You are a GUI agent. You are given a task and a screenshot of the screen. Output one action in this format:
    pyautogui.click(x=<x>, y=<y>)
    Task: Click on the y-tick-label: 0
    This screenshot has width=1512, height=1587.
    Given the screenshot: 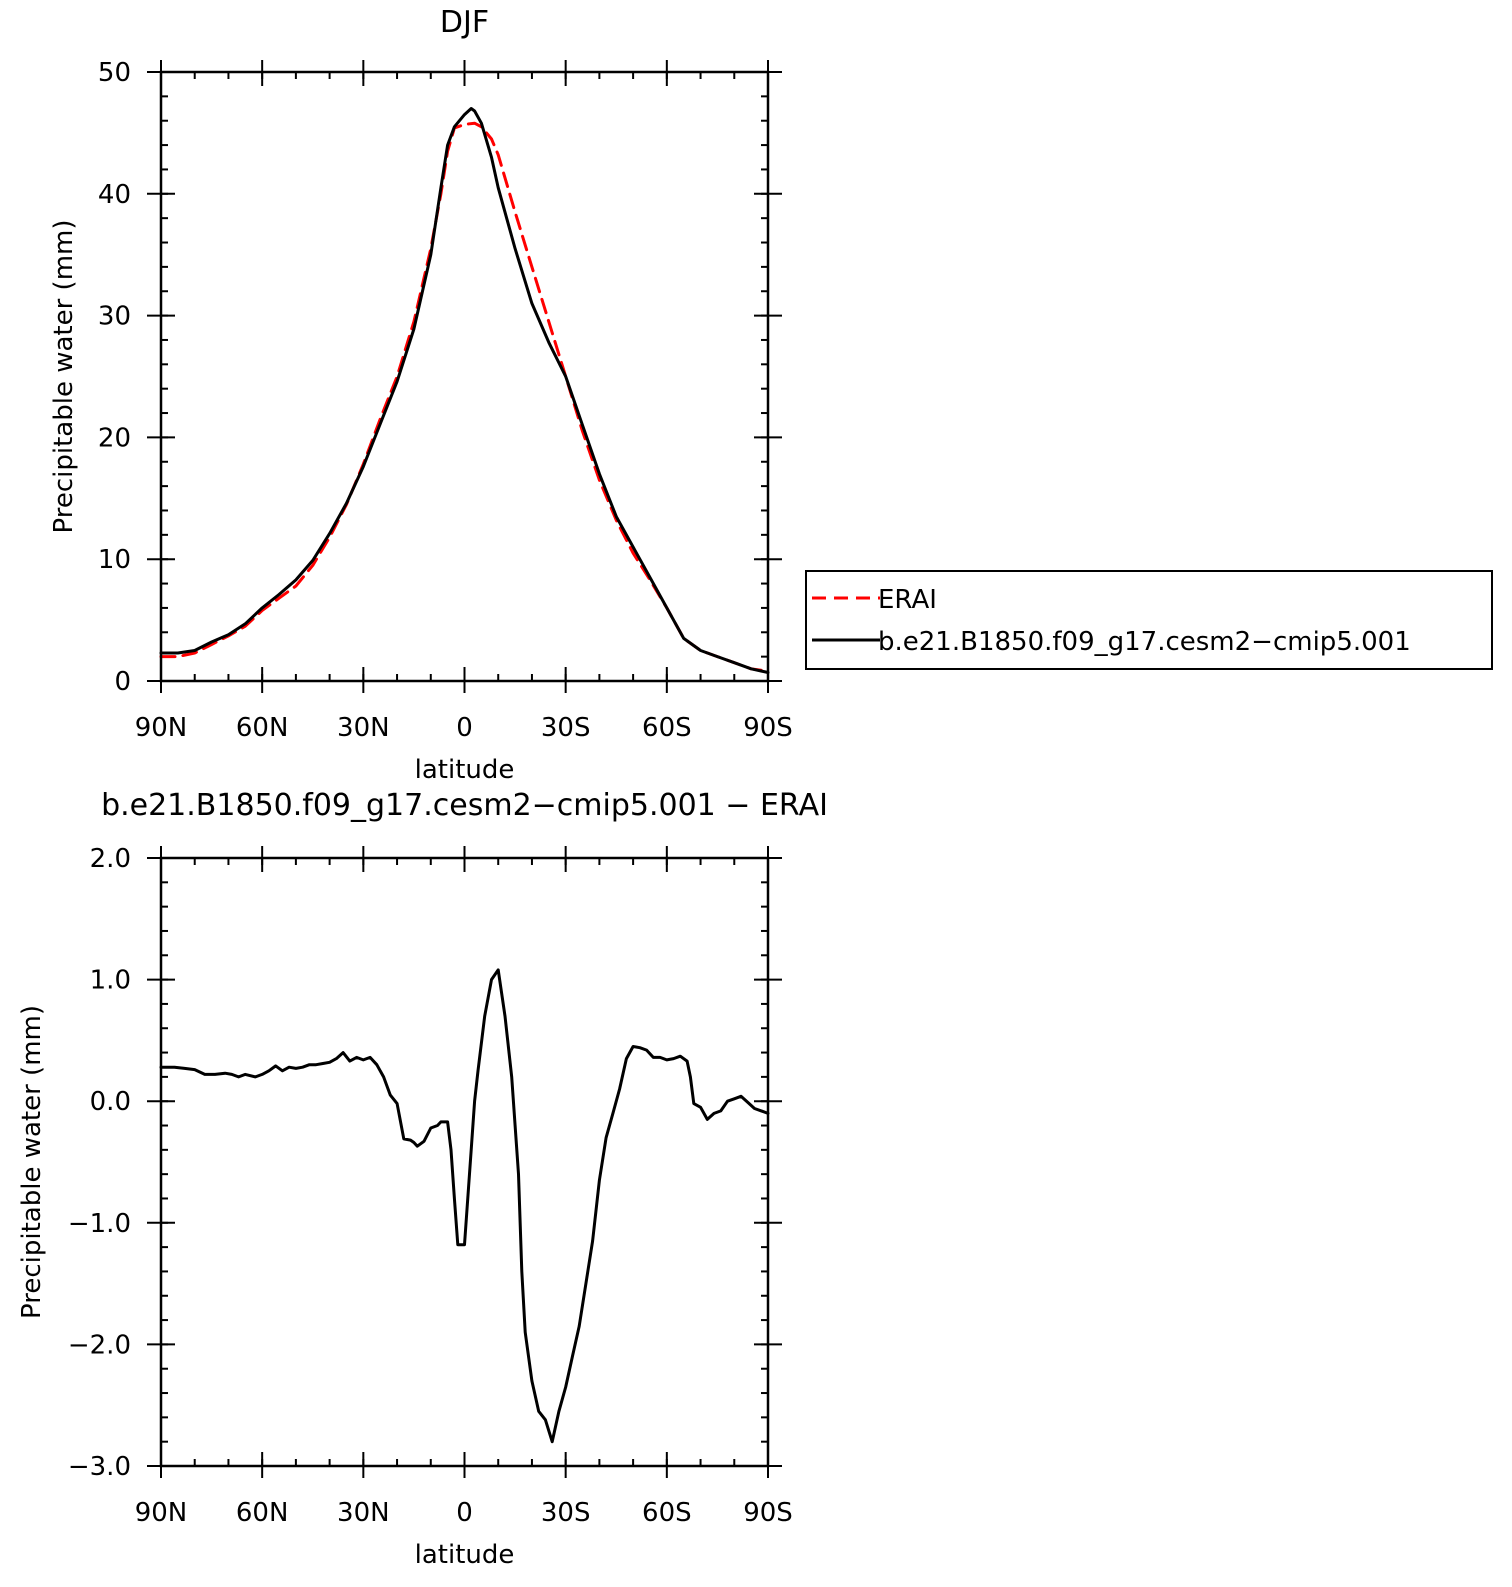 What is the action you would take?
    pyautogui.click(x=122, y=682)
    